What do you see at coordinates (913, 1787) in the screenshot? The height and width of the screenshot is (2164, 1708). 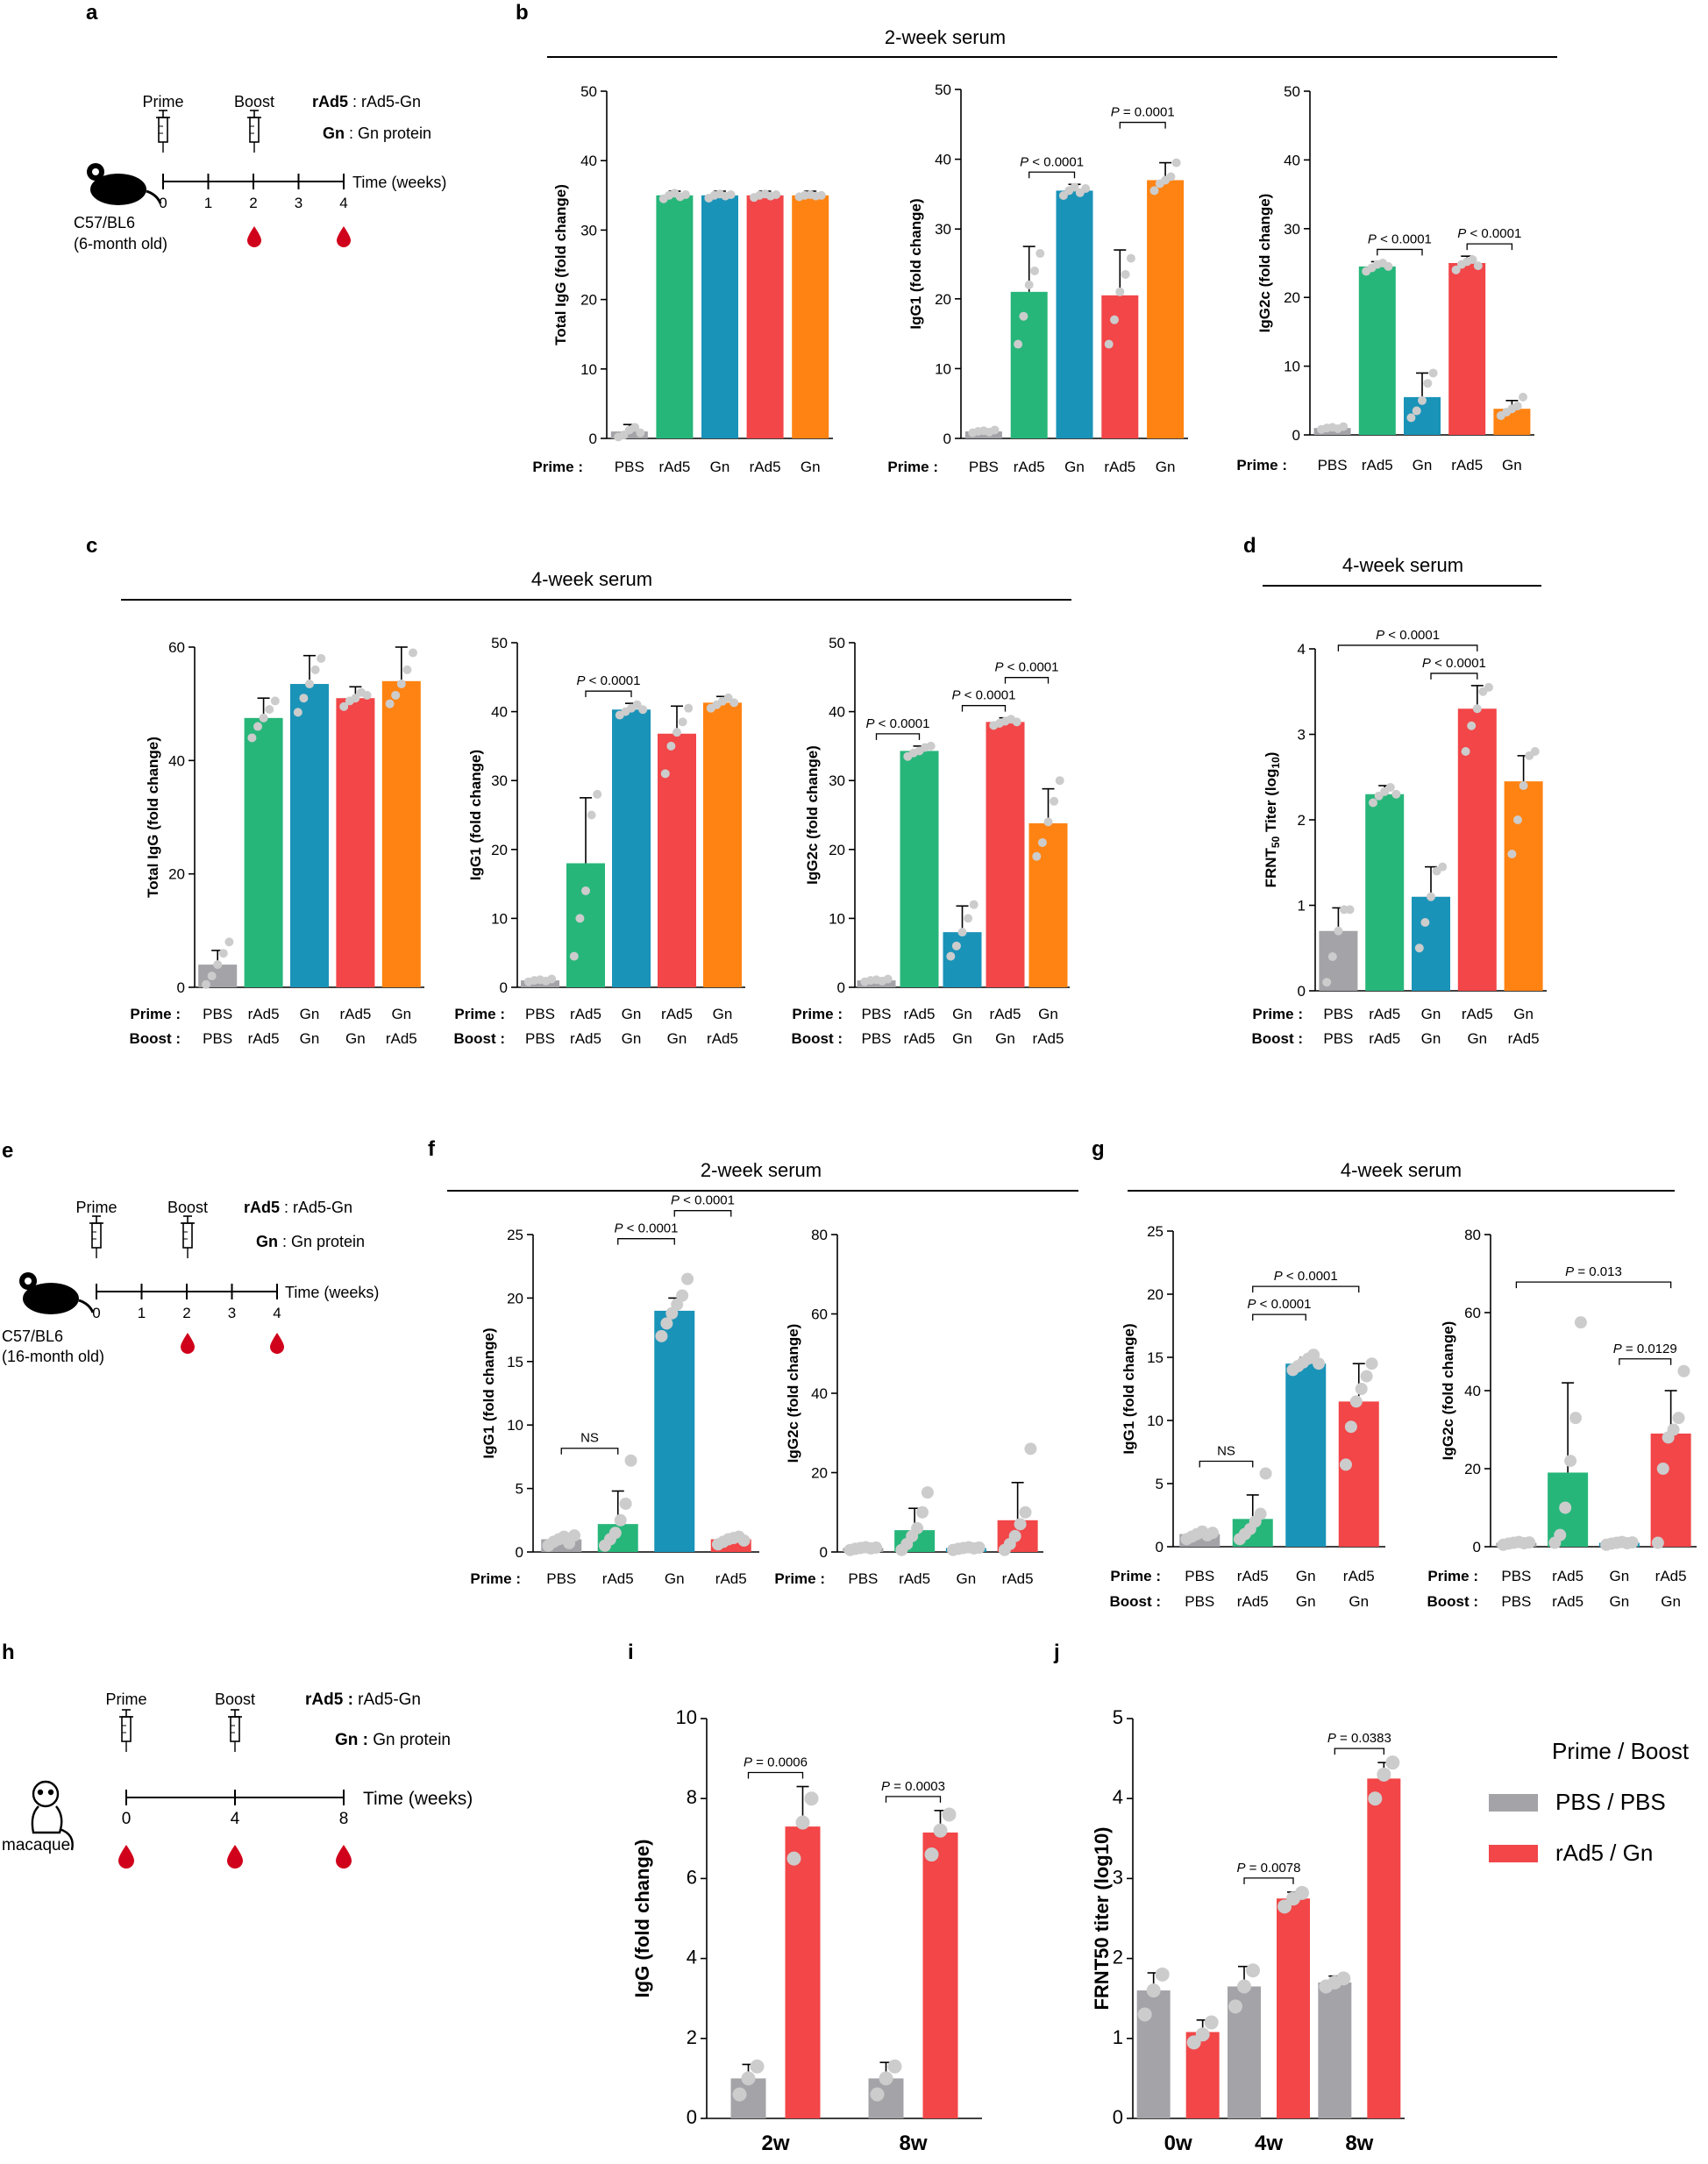 I see `p-value-label: P = 0.0003` at bounding box center [913, 1787].